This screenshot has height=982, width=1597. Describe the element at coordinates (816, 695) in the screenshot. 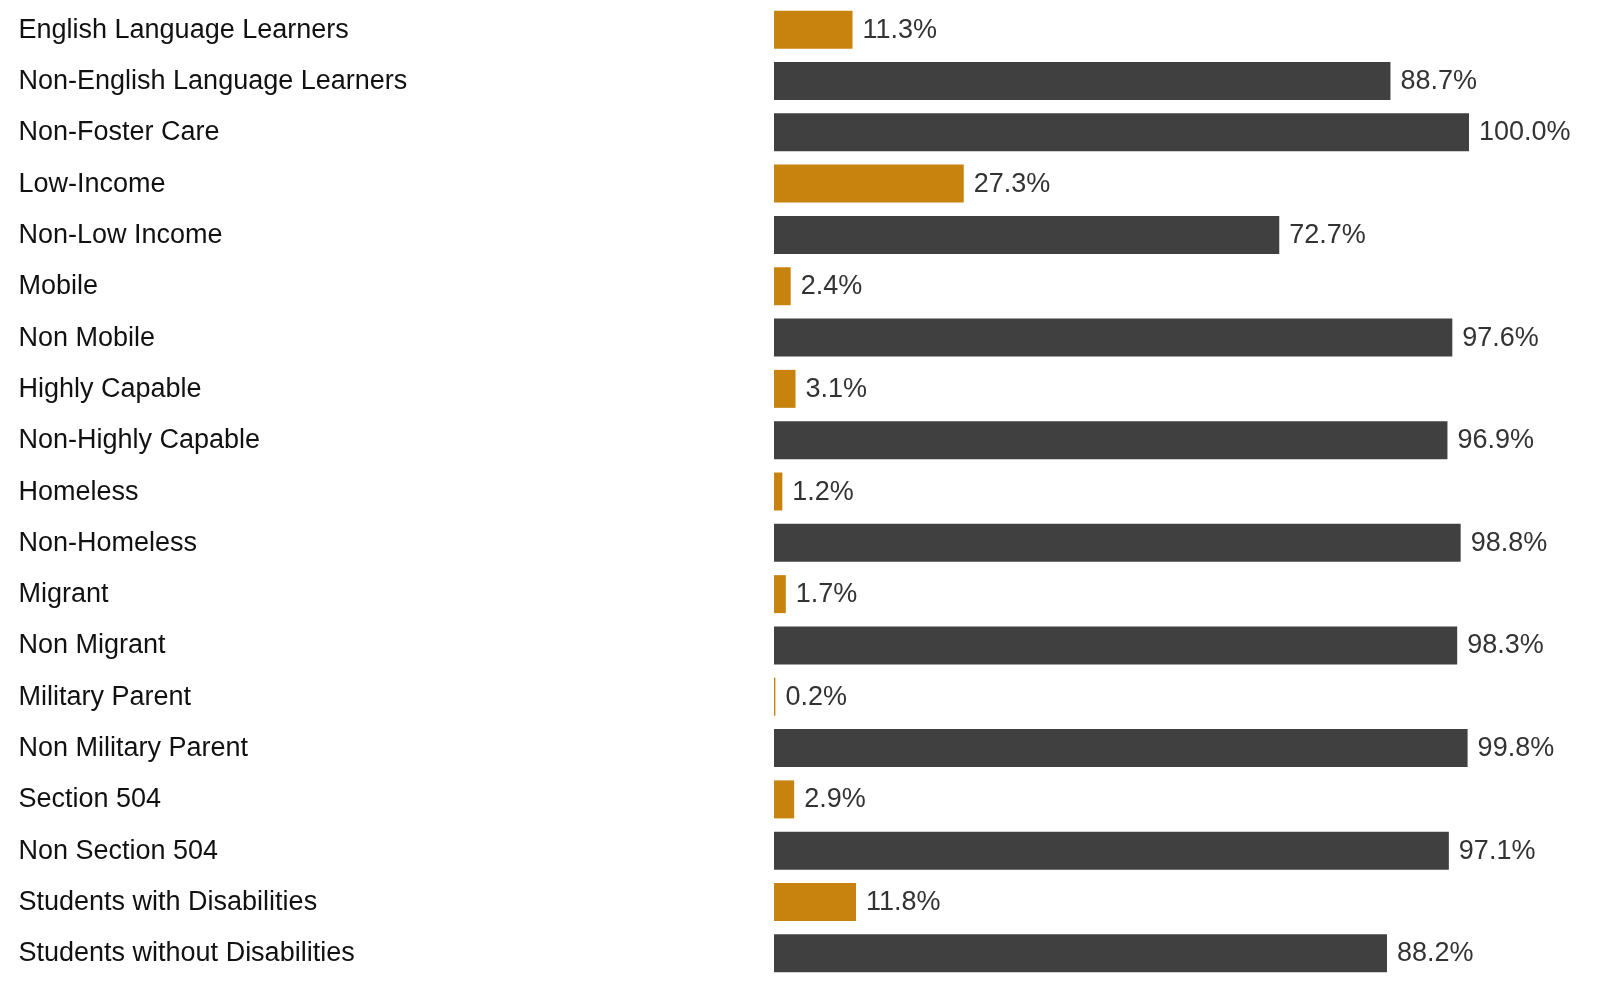

I see `data-label: 0.2%` at that location.